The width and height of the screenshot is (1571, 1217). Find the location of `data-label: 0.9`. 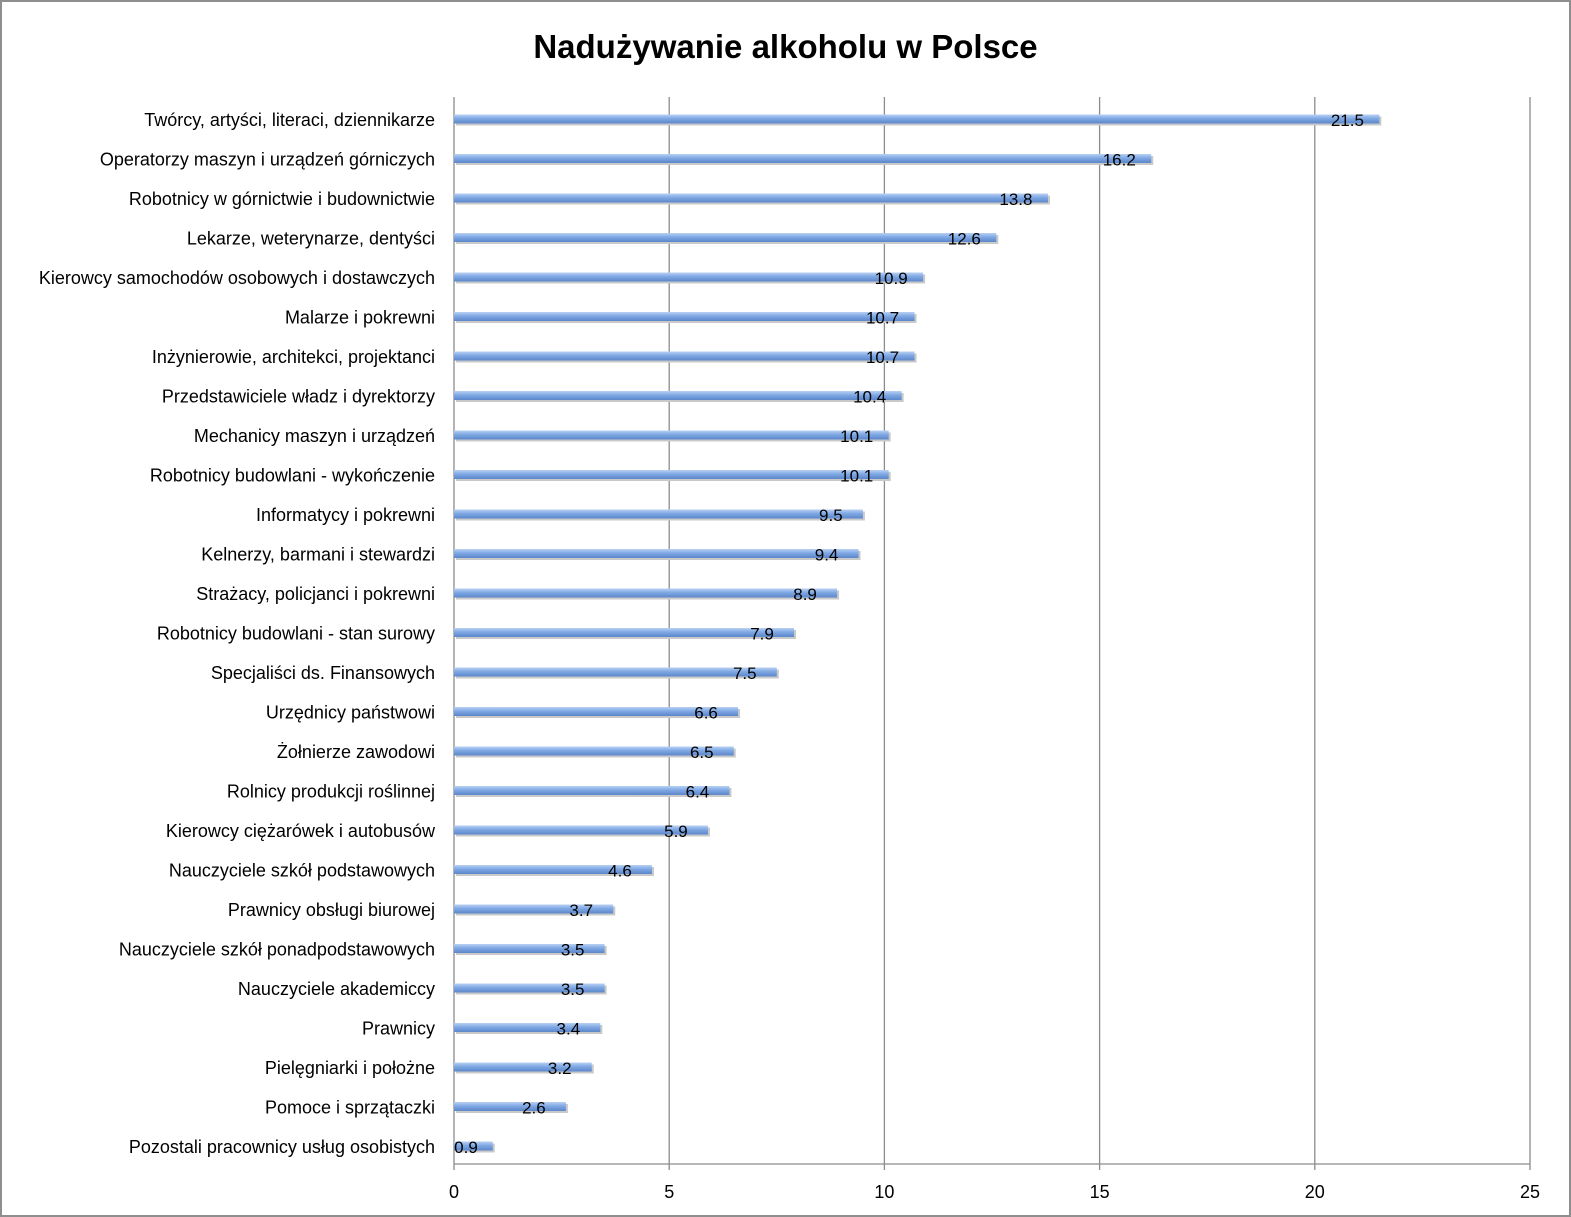

data-label: 0.9 is located at coordinates (466, 1147).